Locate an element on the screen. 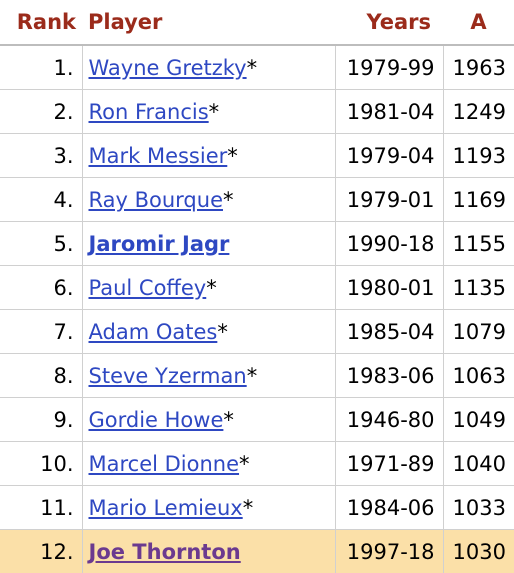  rank-cell: 1. is located at coordinates (41, 67).